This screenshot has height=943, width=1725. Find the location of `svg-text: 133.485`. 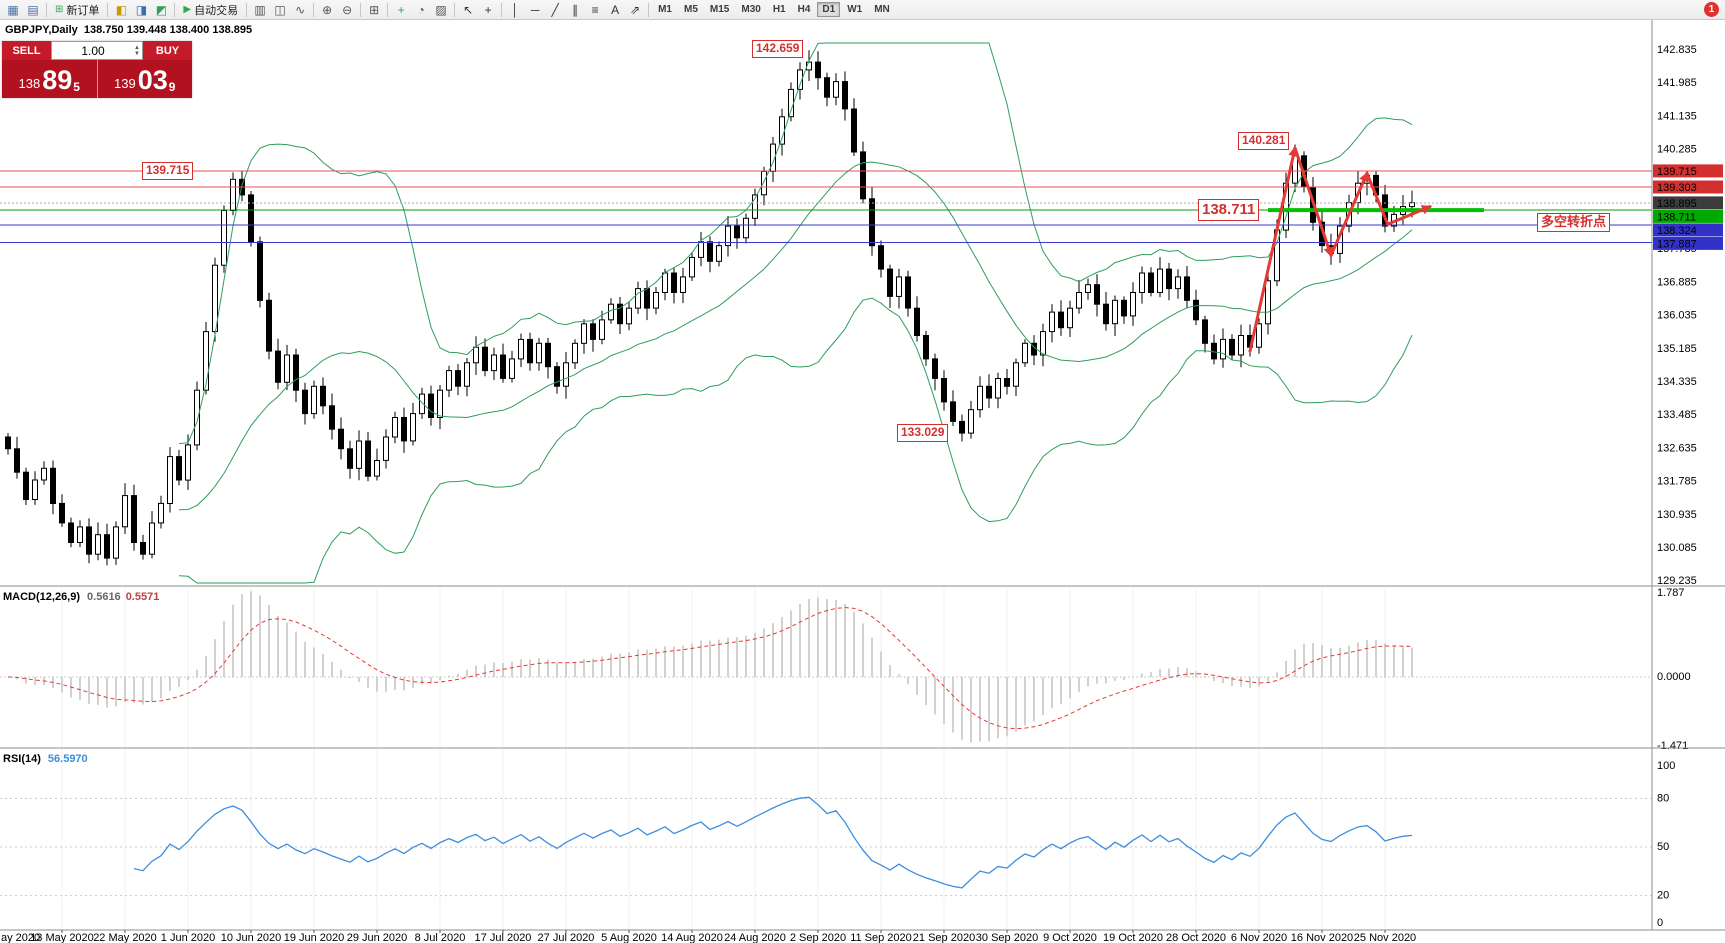

svg-text: 133.485 is located at coordinates (1677, 415).